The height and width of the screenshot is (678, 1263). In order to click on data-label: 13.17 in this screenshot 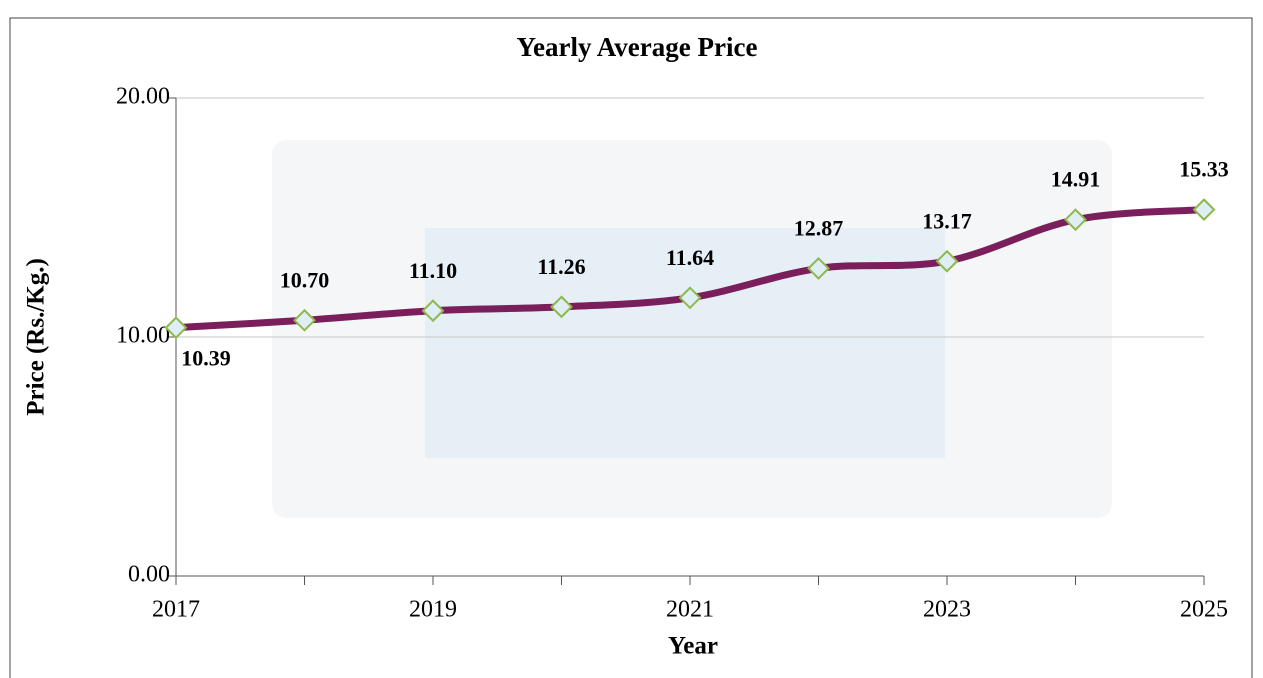, I will do `click(947, 220)`.